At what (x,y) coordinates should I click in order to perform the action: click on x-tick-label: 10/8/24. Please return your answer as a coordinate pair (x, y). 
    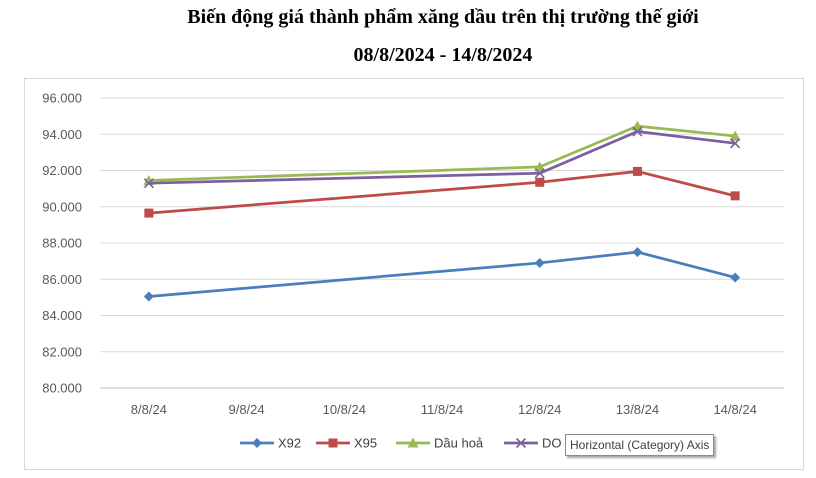
    Looking at the image, I should click on (344, 409).